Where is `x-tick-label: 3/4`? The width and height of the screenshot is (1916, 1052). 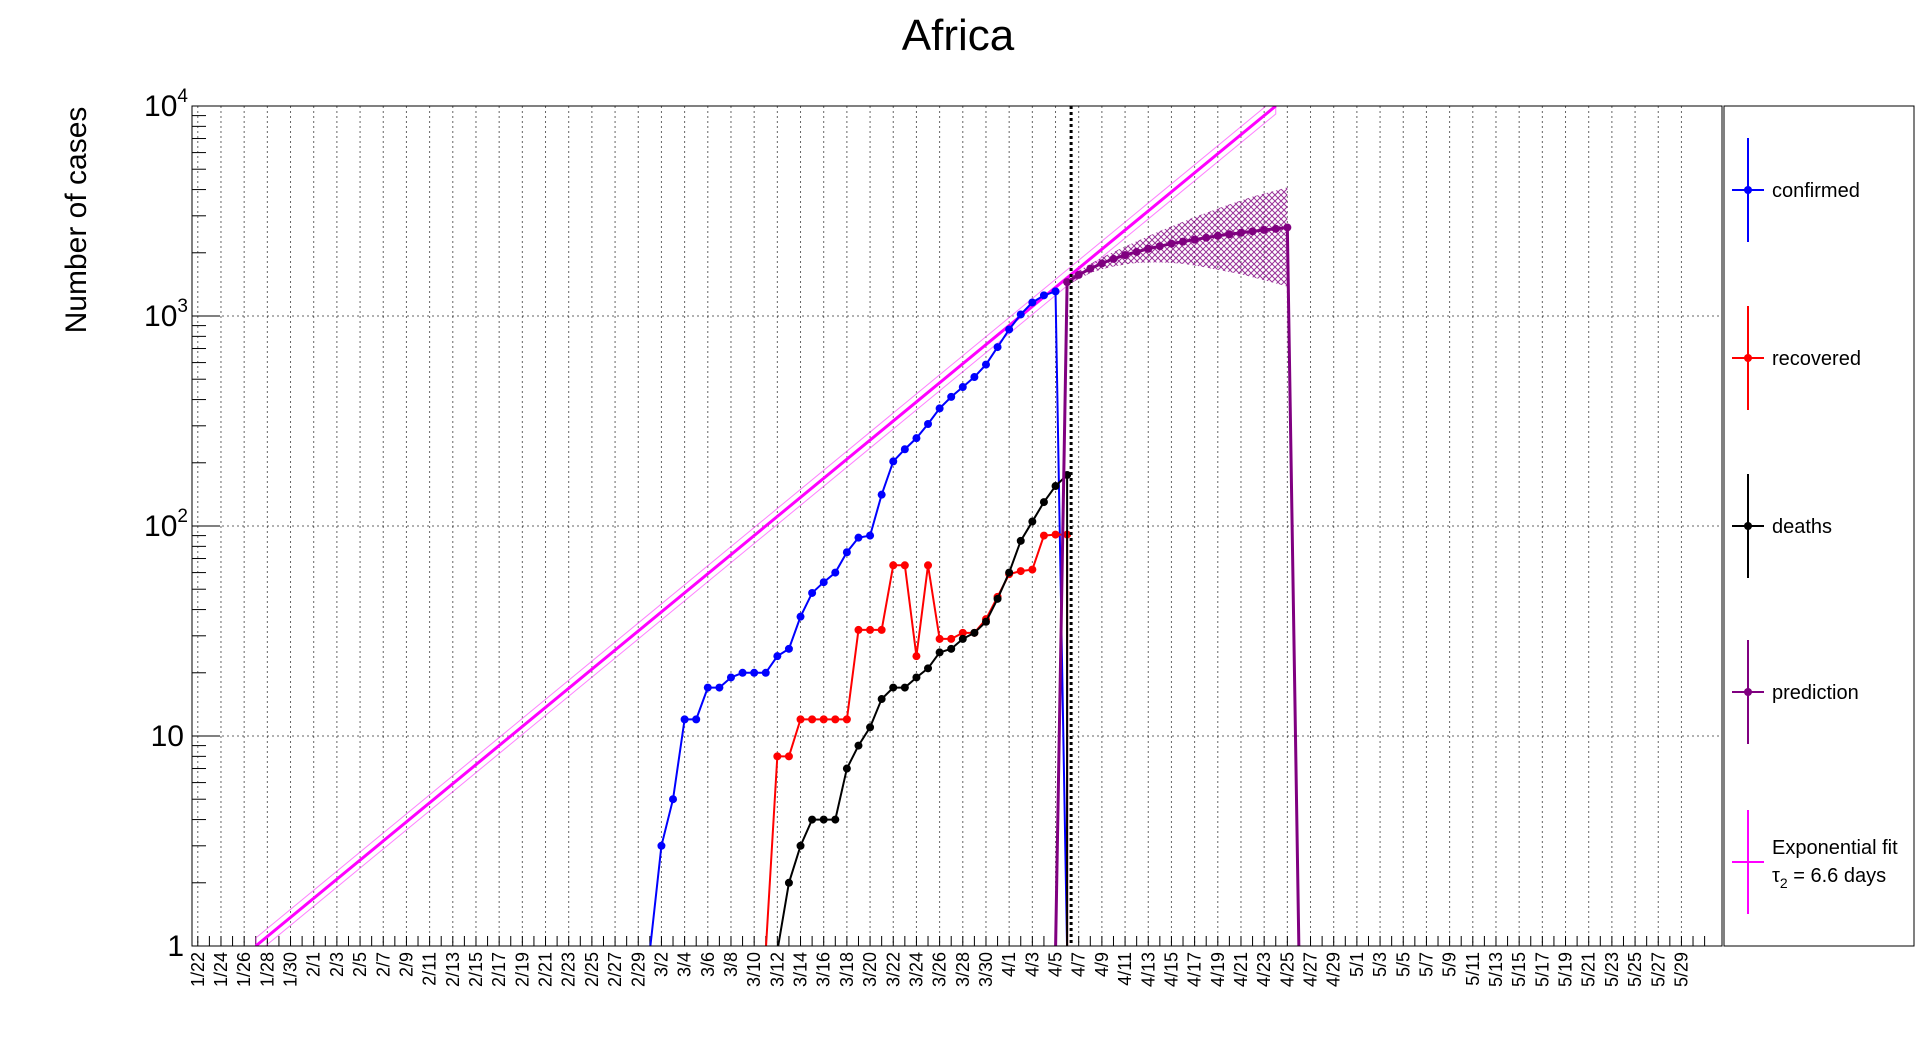
x-tick-label: 3/4 is located at coordinates (685, 964).